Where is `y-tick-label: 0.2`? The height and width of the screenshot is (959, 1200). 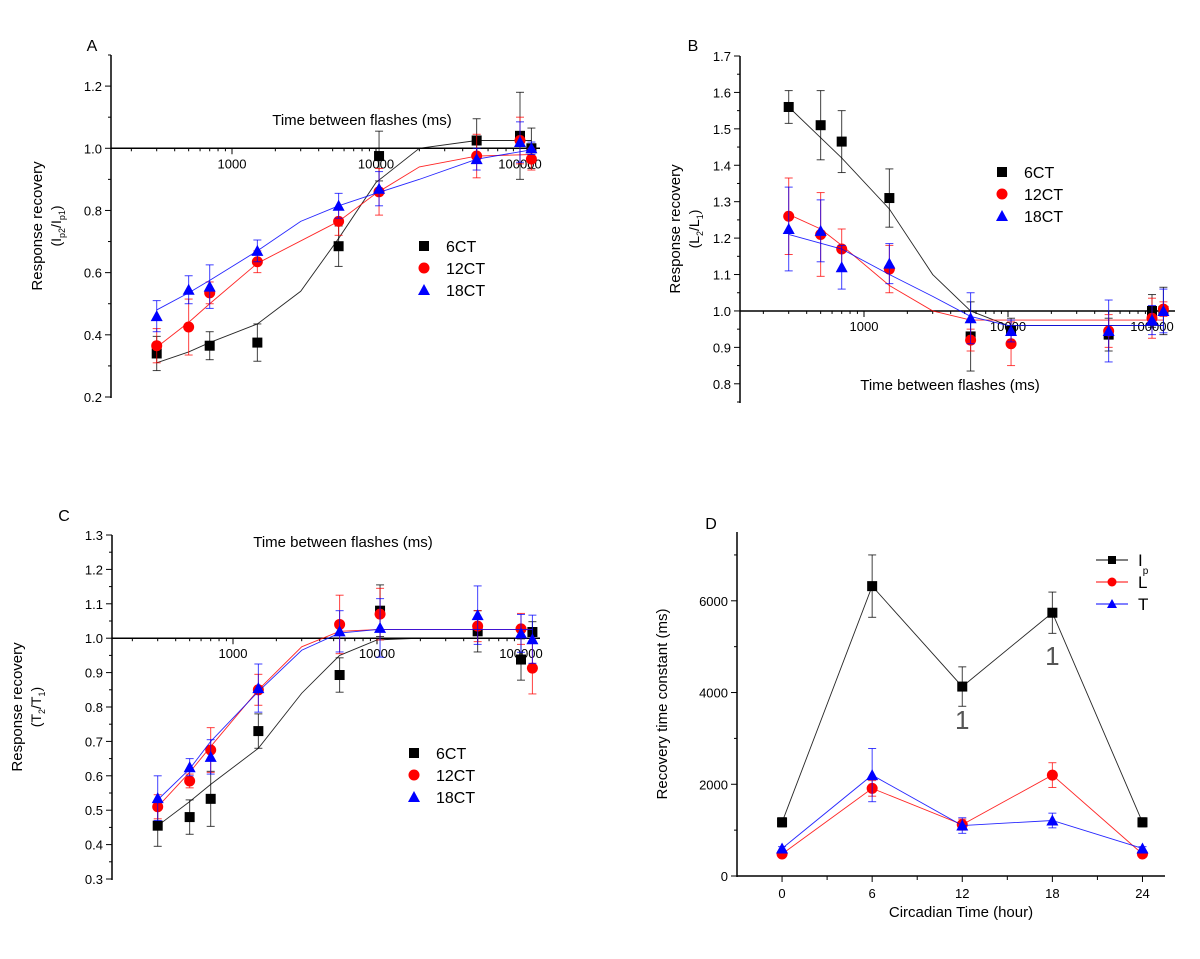
y-tick-label: 0.2 is located at coordinates (93, 397).